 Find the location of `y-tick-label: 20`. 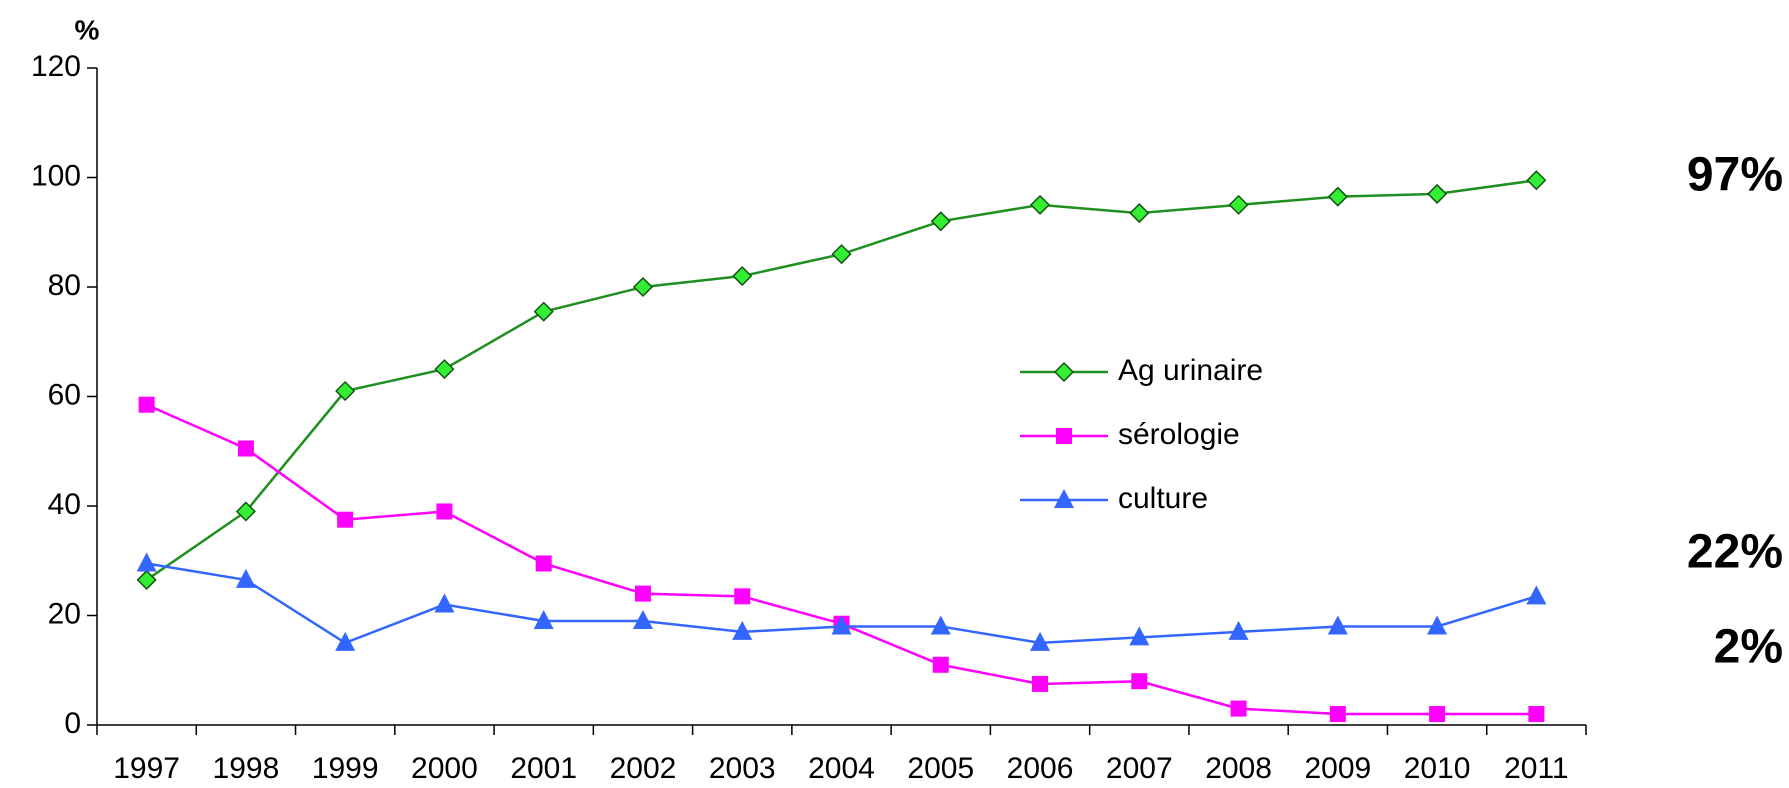

y-tick-label: 20 is located at coordinates (64, 613).